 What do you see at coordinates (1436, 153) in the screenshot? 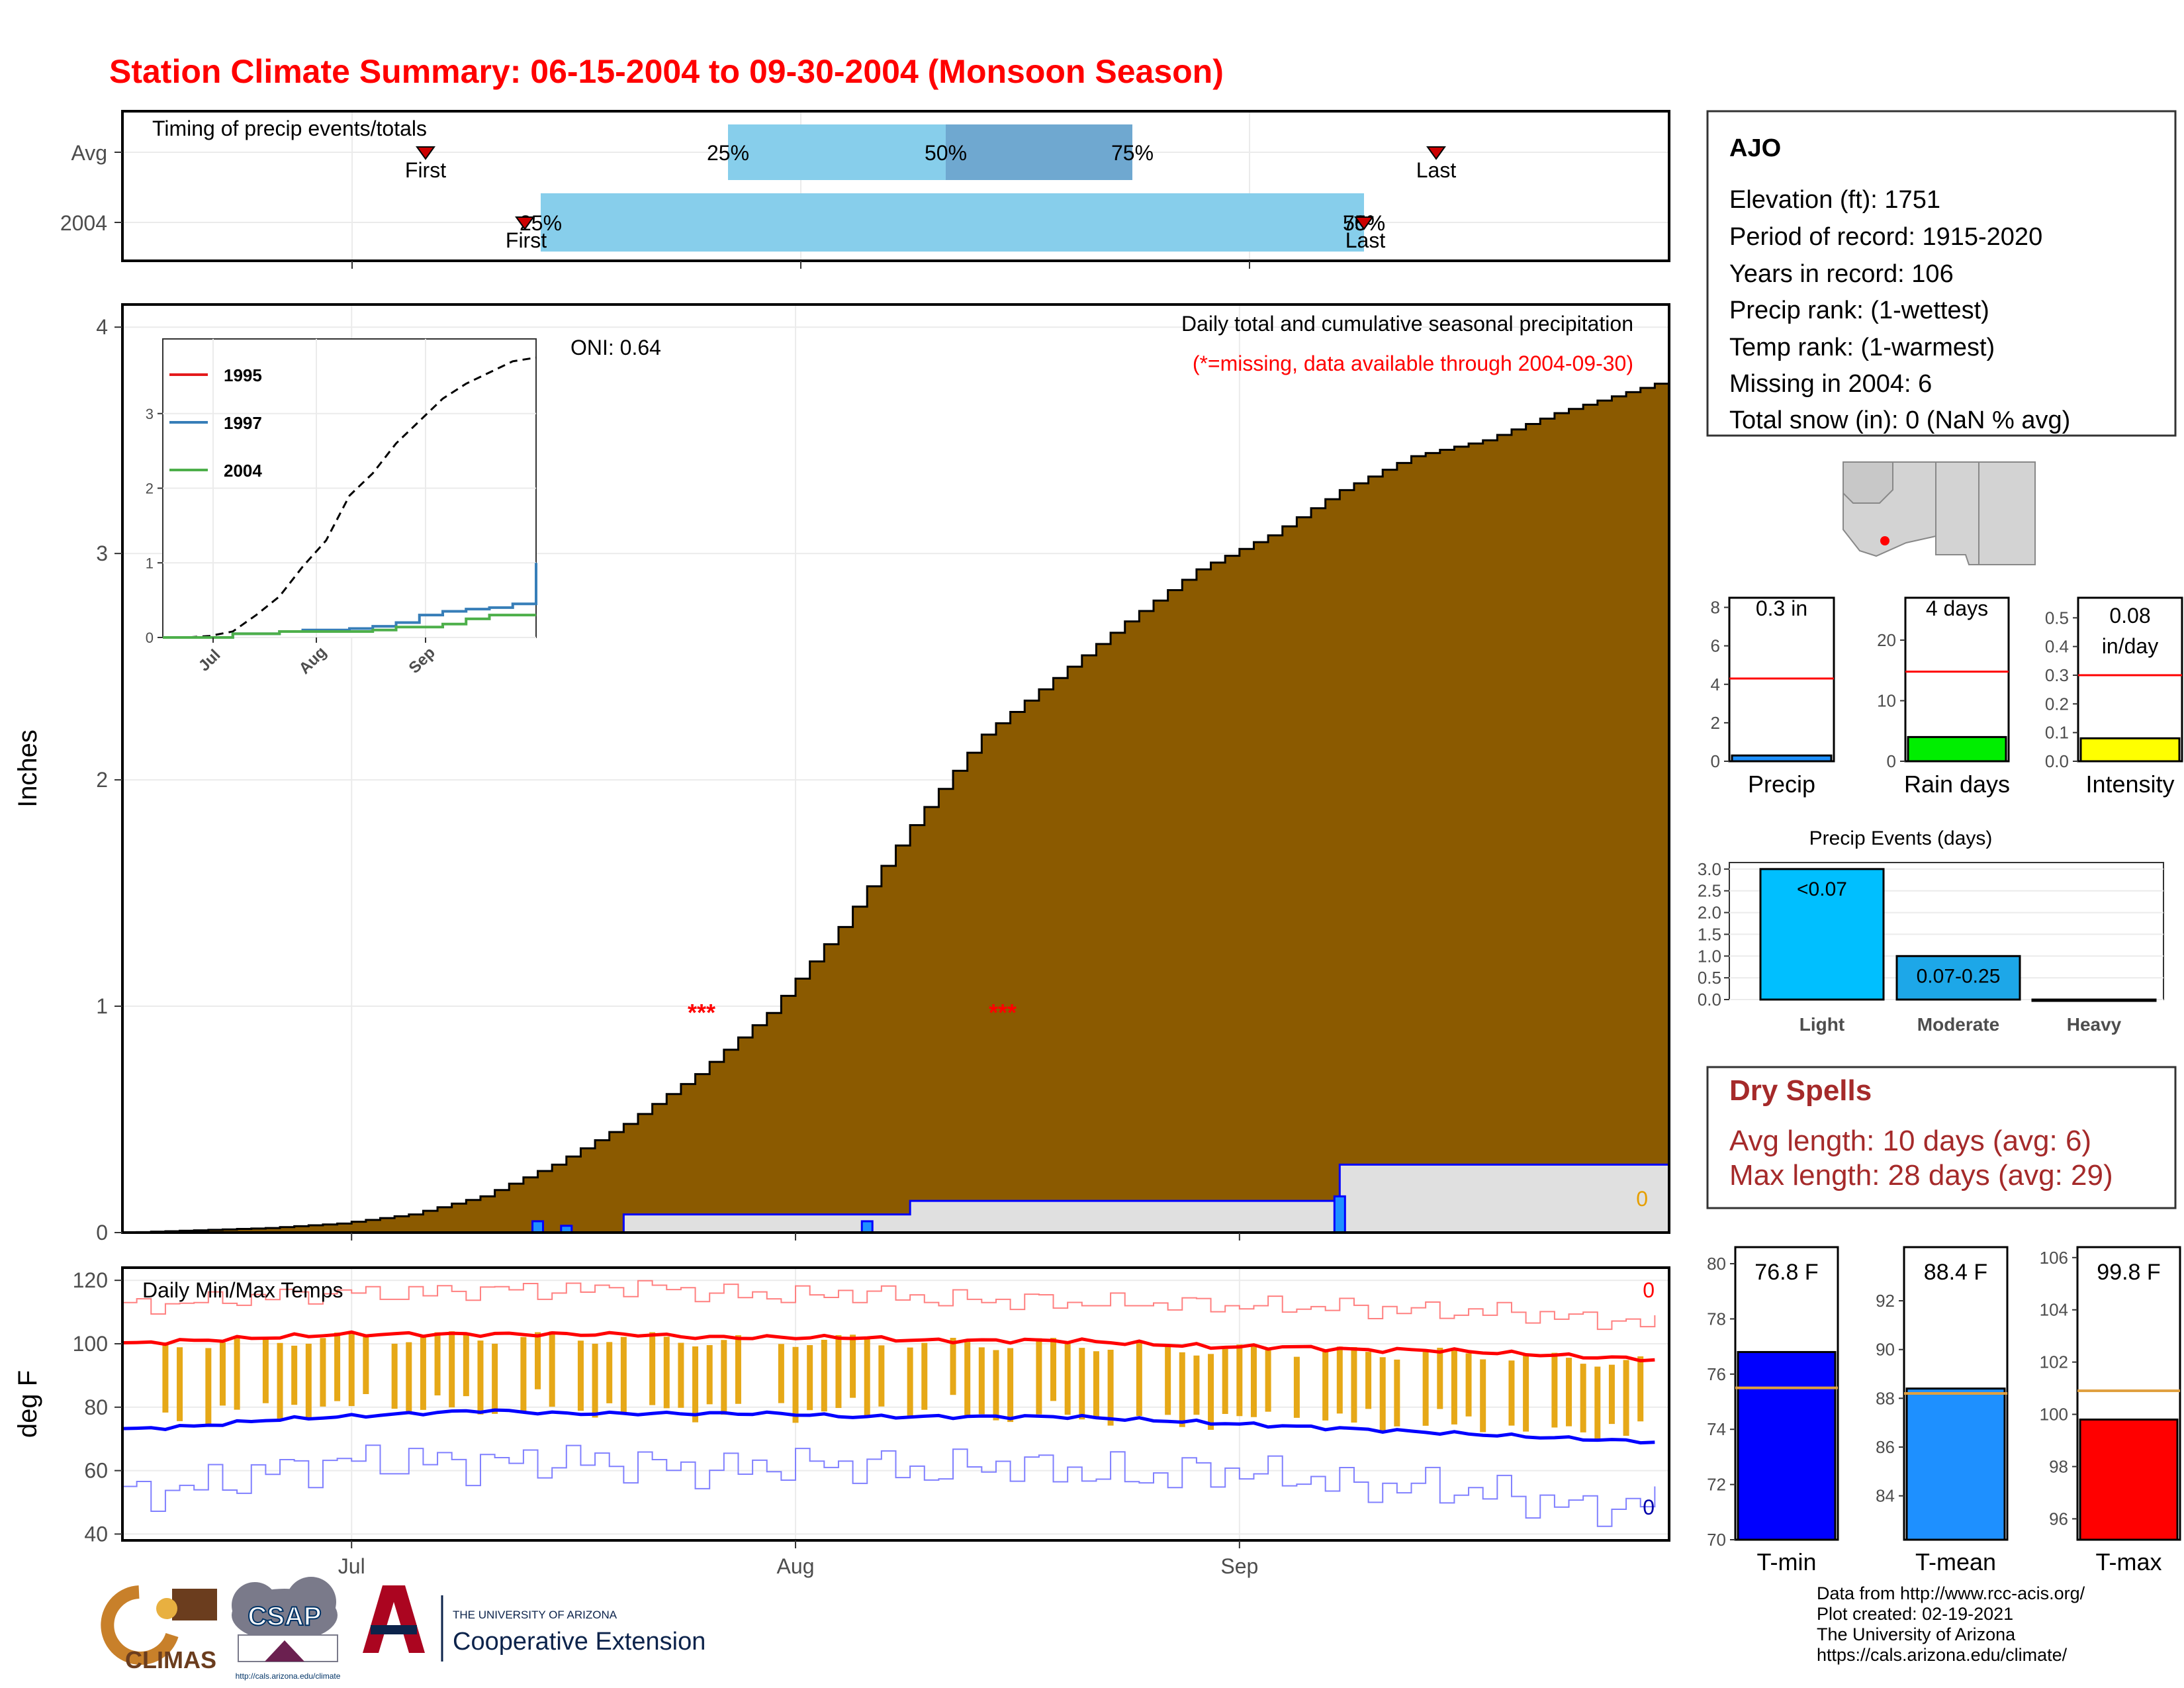
I see `avg-last-marker` at bounding box center [1436, 153].